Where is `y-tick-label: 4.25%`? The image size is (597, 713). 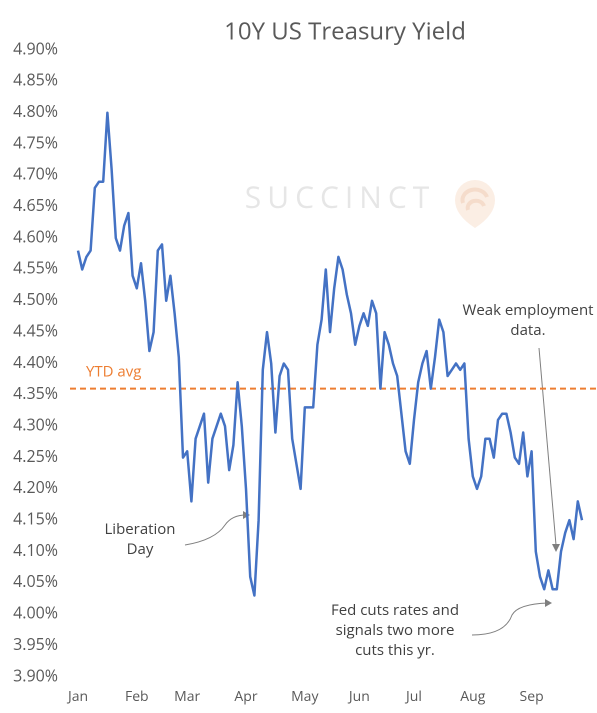
y-tick-label: 4.25% is located at coordinates (35, 456).